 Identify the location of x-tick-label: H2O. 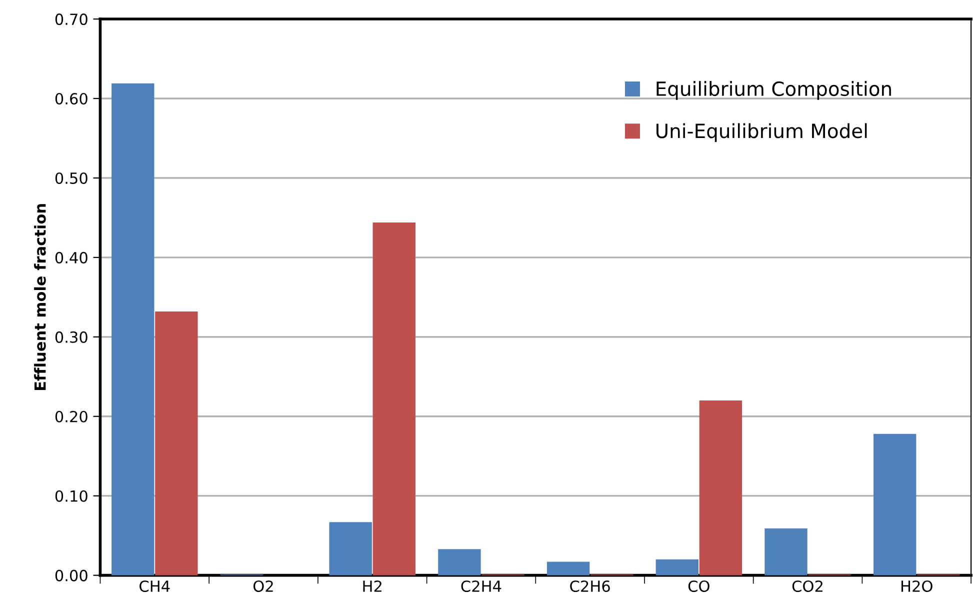
(917, 586).